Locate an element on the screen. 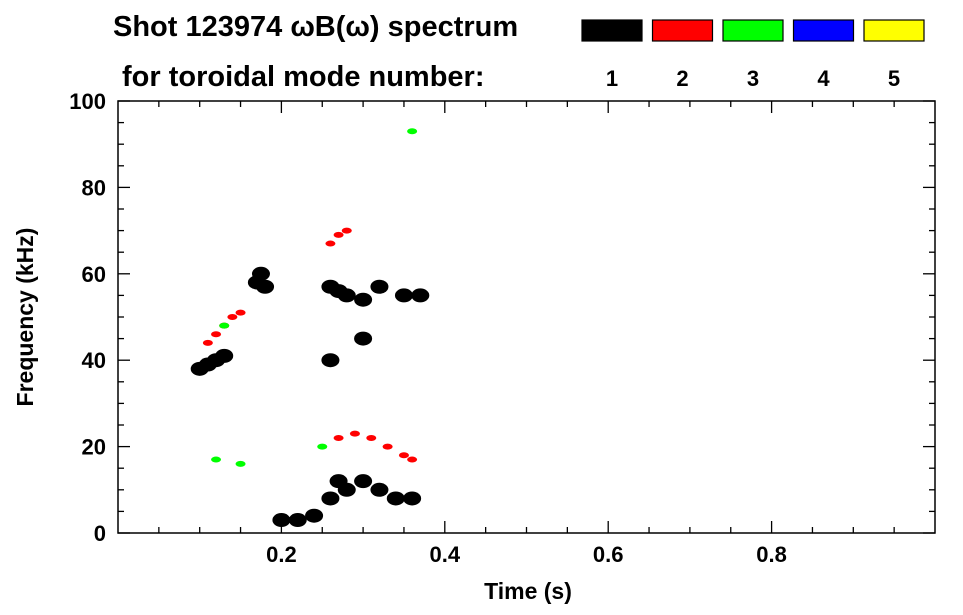  legend-caption: for toroidal mode number: is located at coordinates (303, 77).